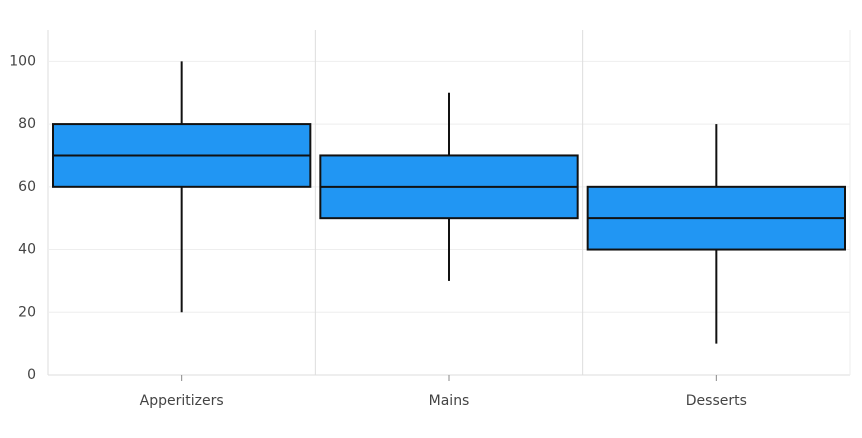 Image resolution: width=862 pixels, height=438 pixels. Describe the element at coordinates (27, 250) in the screenshot. I see `y-tick-label: 40` at that location.